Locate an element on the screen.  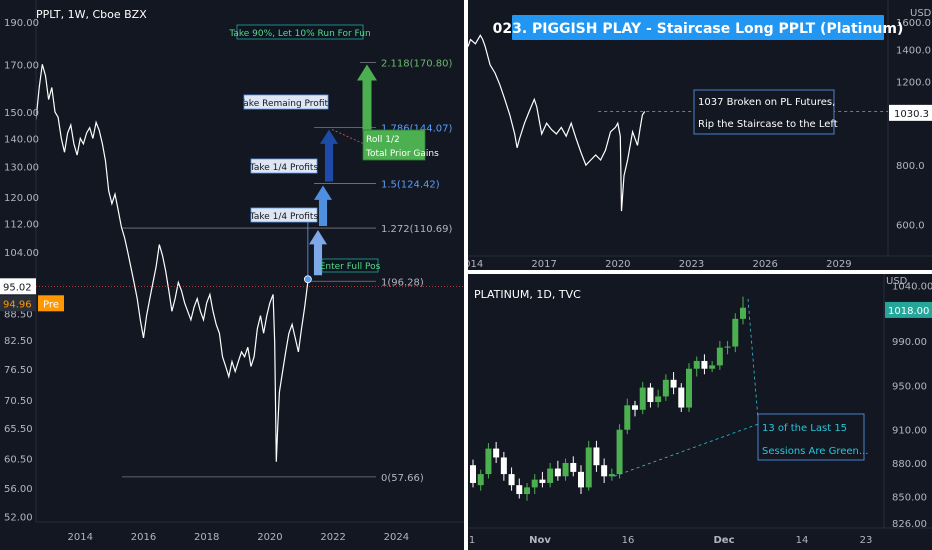
futures-y-axis: 600.0 800.0 1200.0 1400.0 1600.0 1030.3 is located at coordinates (909, 128).